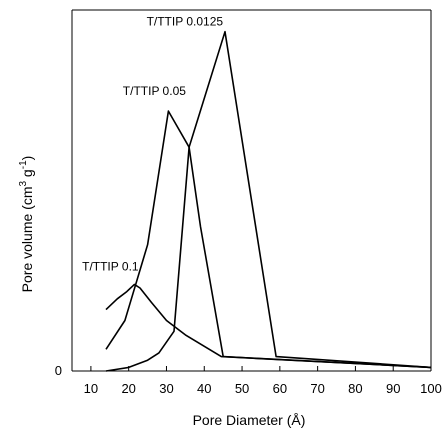 Image resolution: width=446 pixels, height=436 pixels. I want to click on series-label: T/TTIP 0.1, so click(110, 266).